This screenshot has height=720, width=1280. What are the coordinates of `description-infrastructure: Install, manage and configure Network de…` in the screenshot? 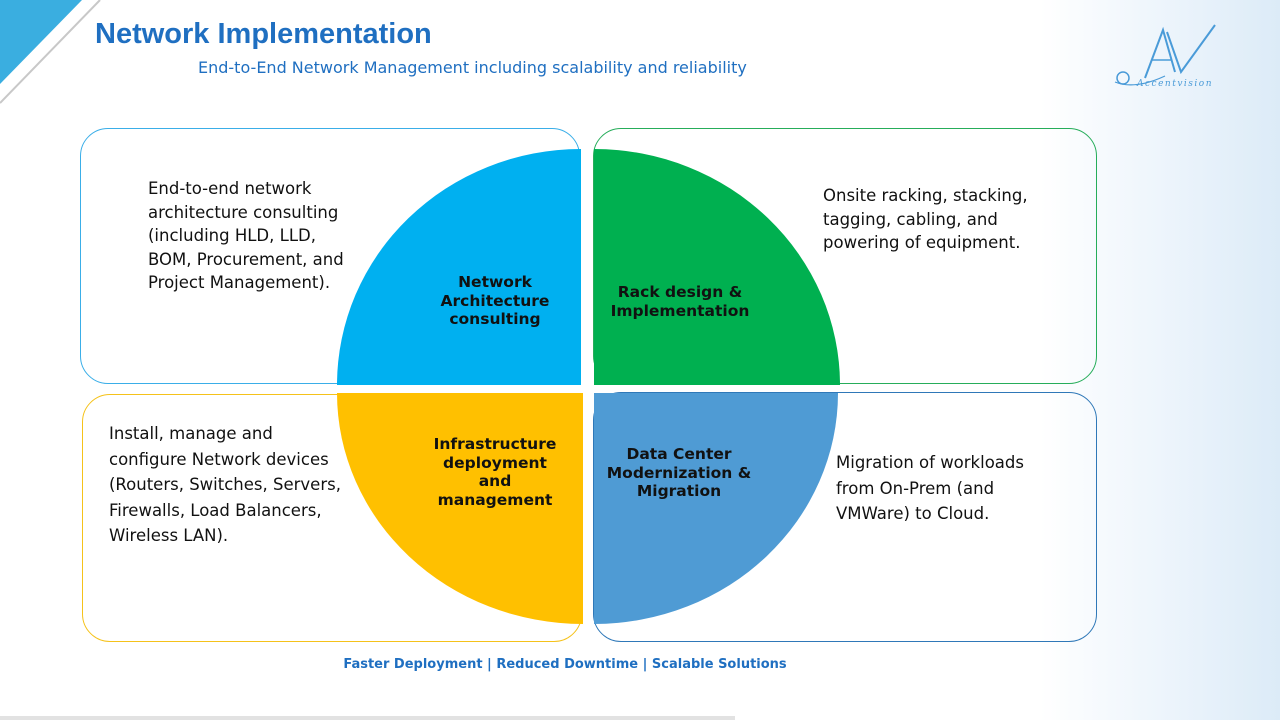 It's located at (225, 484).